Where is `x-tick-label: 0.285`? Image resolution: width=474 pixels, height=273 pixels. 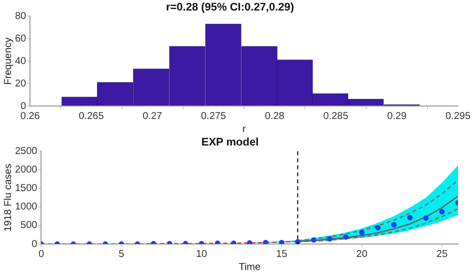 x-tick-label: 0.285 is located at coordinates (336, 116).